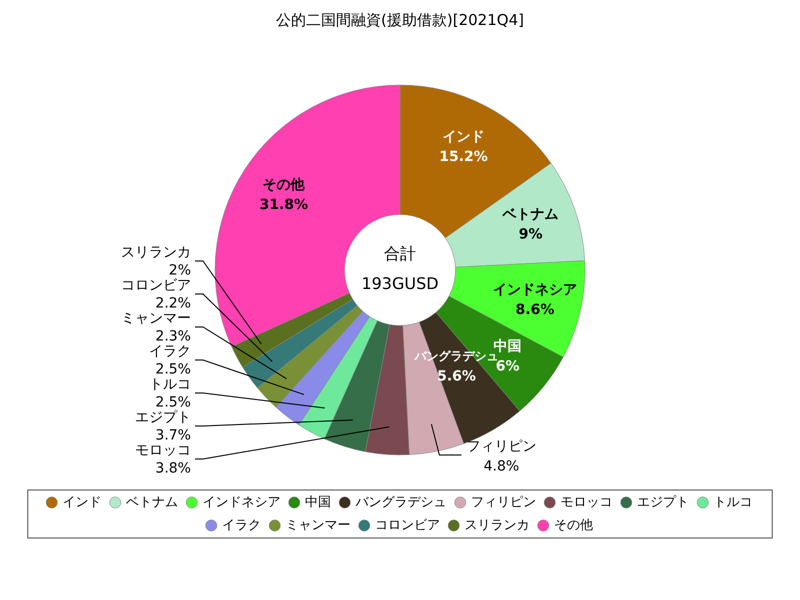 The height and width of the screenshot is (600, 800). What do you see at coordinates (163, 418) in the screenshot?
I see `slice-label: エジプト` at bounding box center [163, 418].